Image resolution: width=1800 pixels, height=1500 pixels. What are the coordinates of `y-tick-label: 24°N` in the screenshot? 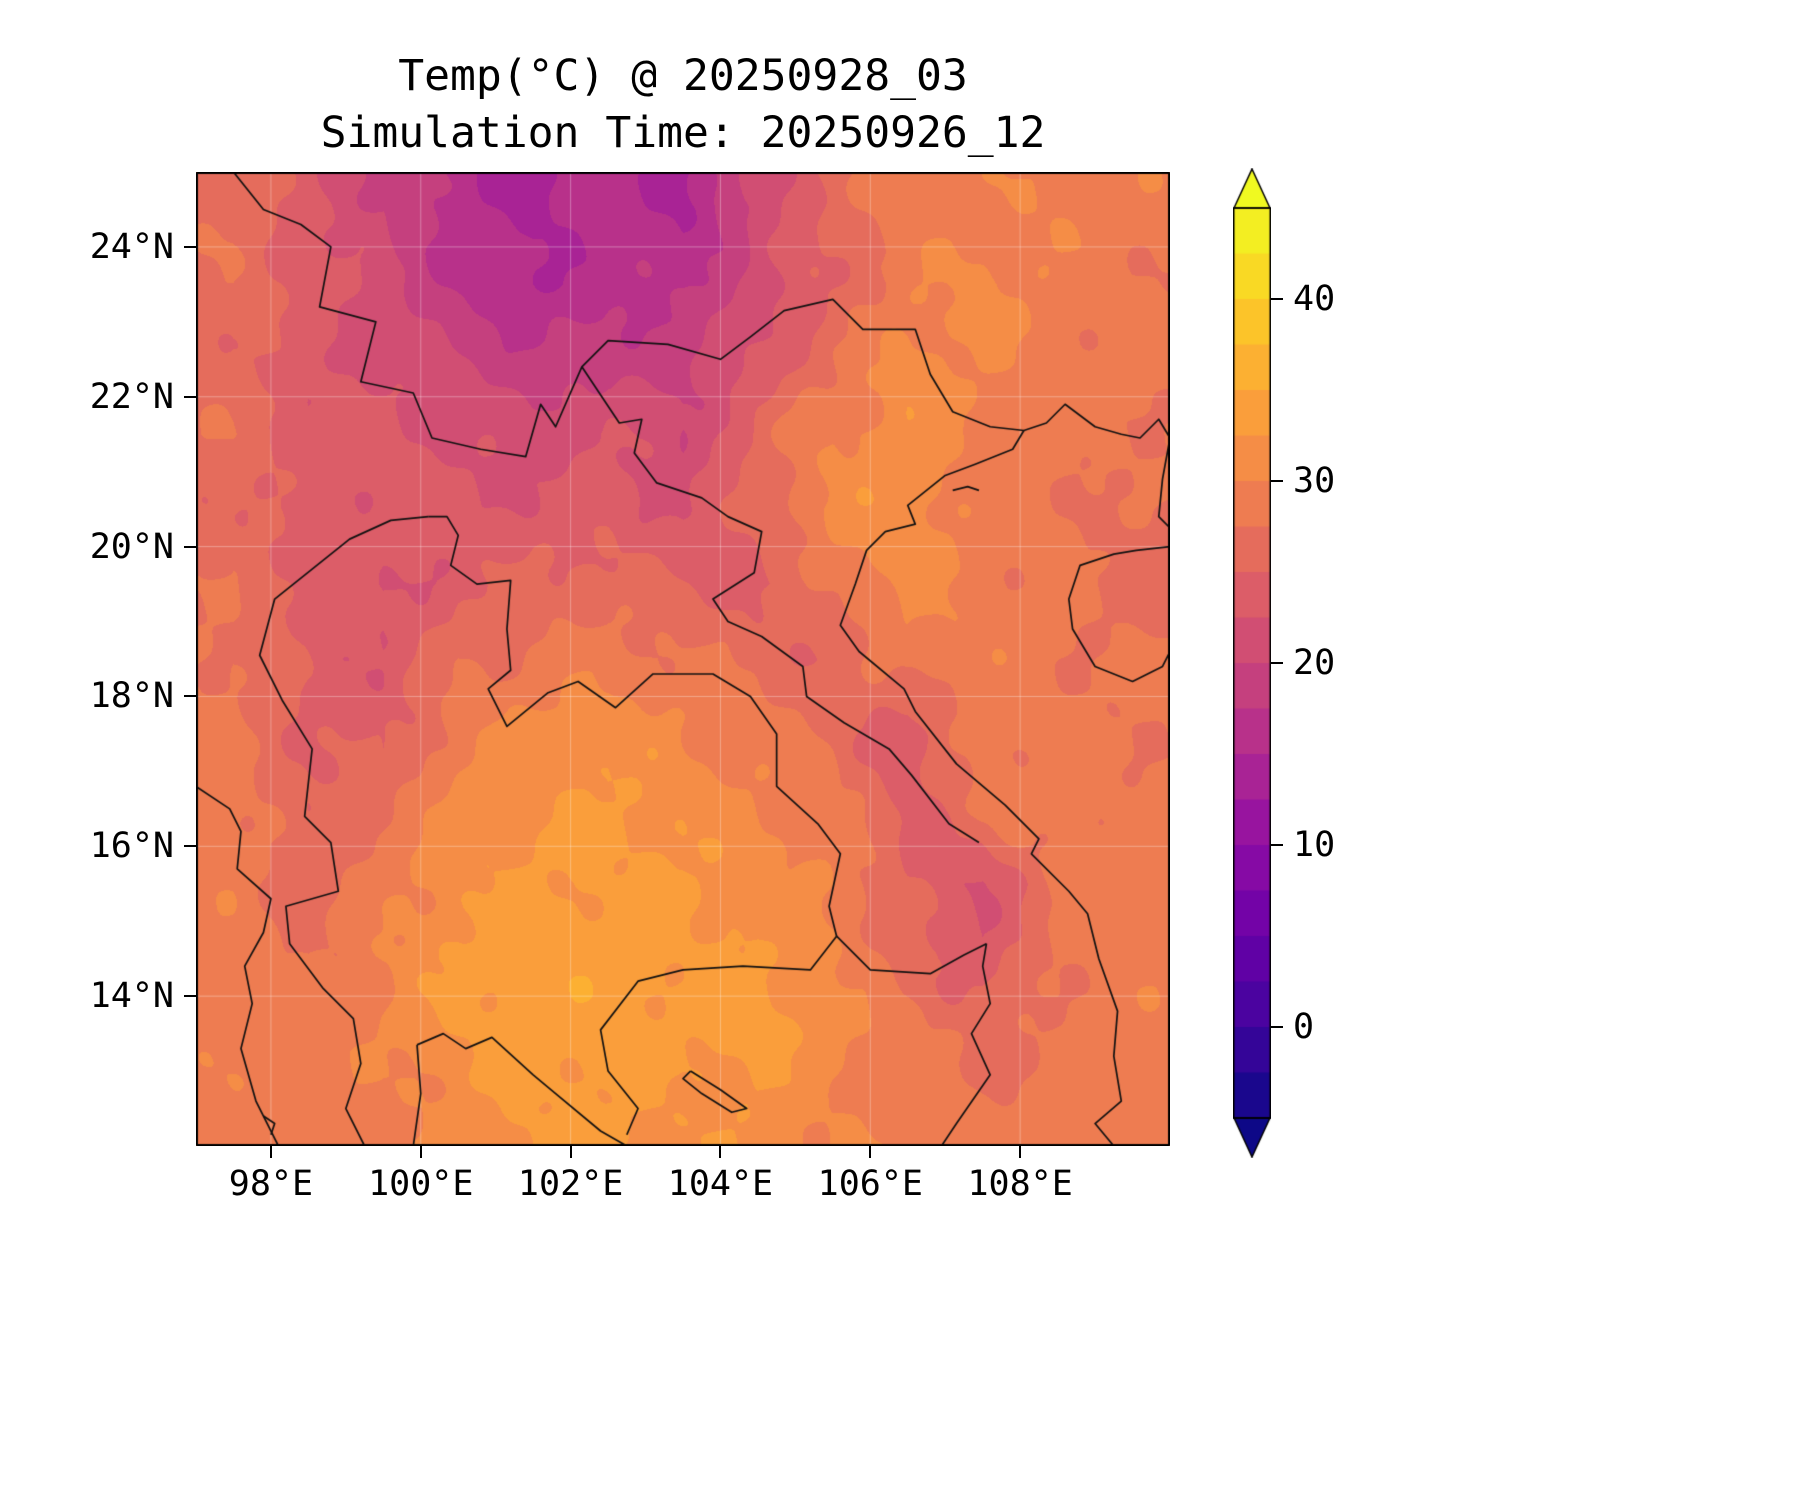 It's located at (131, 246).